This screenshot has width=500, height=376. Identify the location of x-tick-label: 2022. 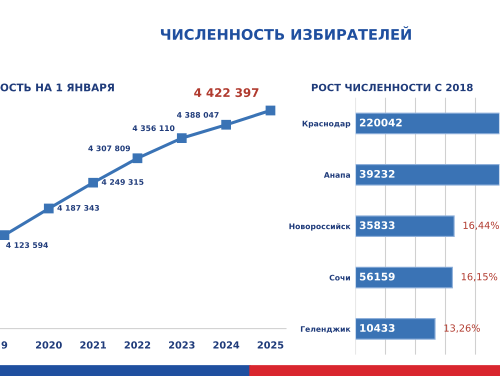
(137, 345).